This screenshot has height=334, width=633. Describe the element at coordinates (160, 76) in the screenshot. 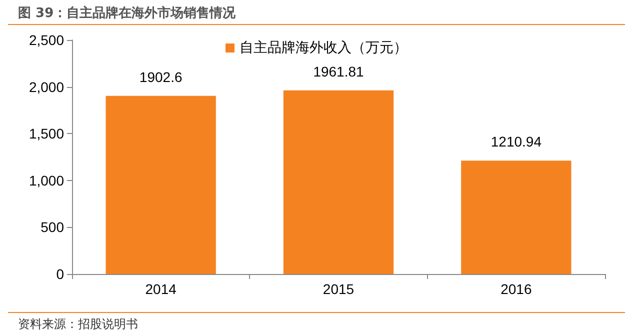

I see `data-label: 1902.6` at that location.